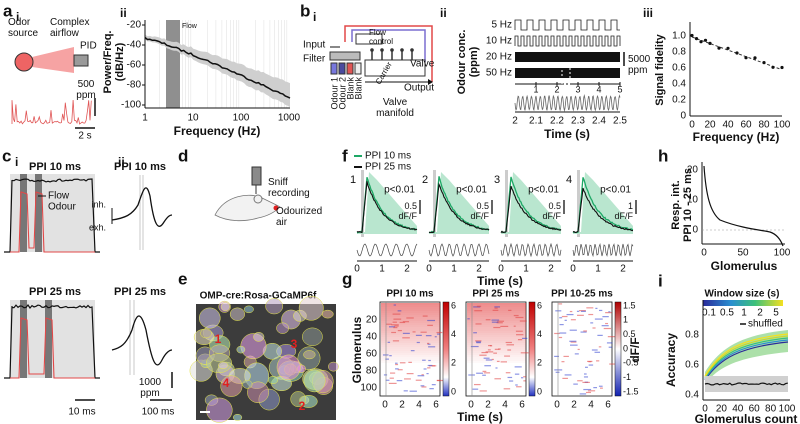 Image resolution: width=800 pixels, height=424 pixels. Describe the element at coordinates (531, 203) in the screenshot. I see `error-band` at that location.